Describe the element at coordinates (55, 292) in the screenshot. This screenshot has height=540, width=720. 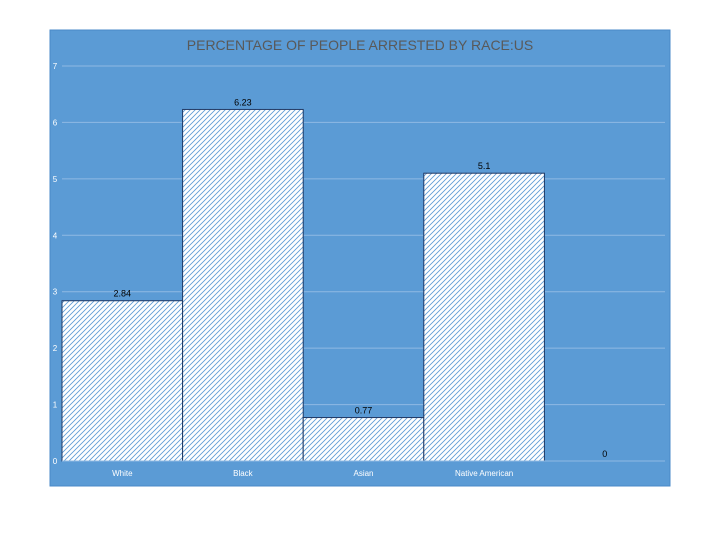
I see `y-tick-label: 3` at that location.